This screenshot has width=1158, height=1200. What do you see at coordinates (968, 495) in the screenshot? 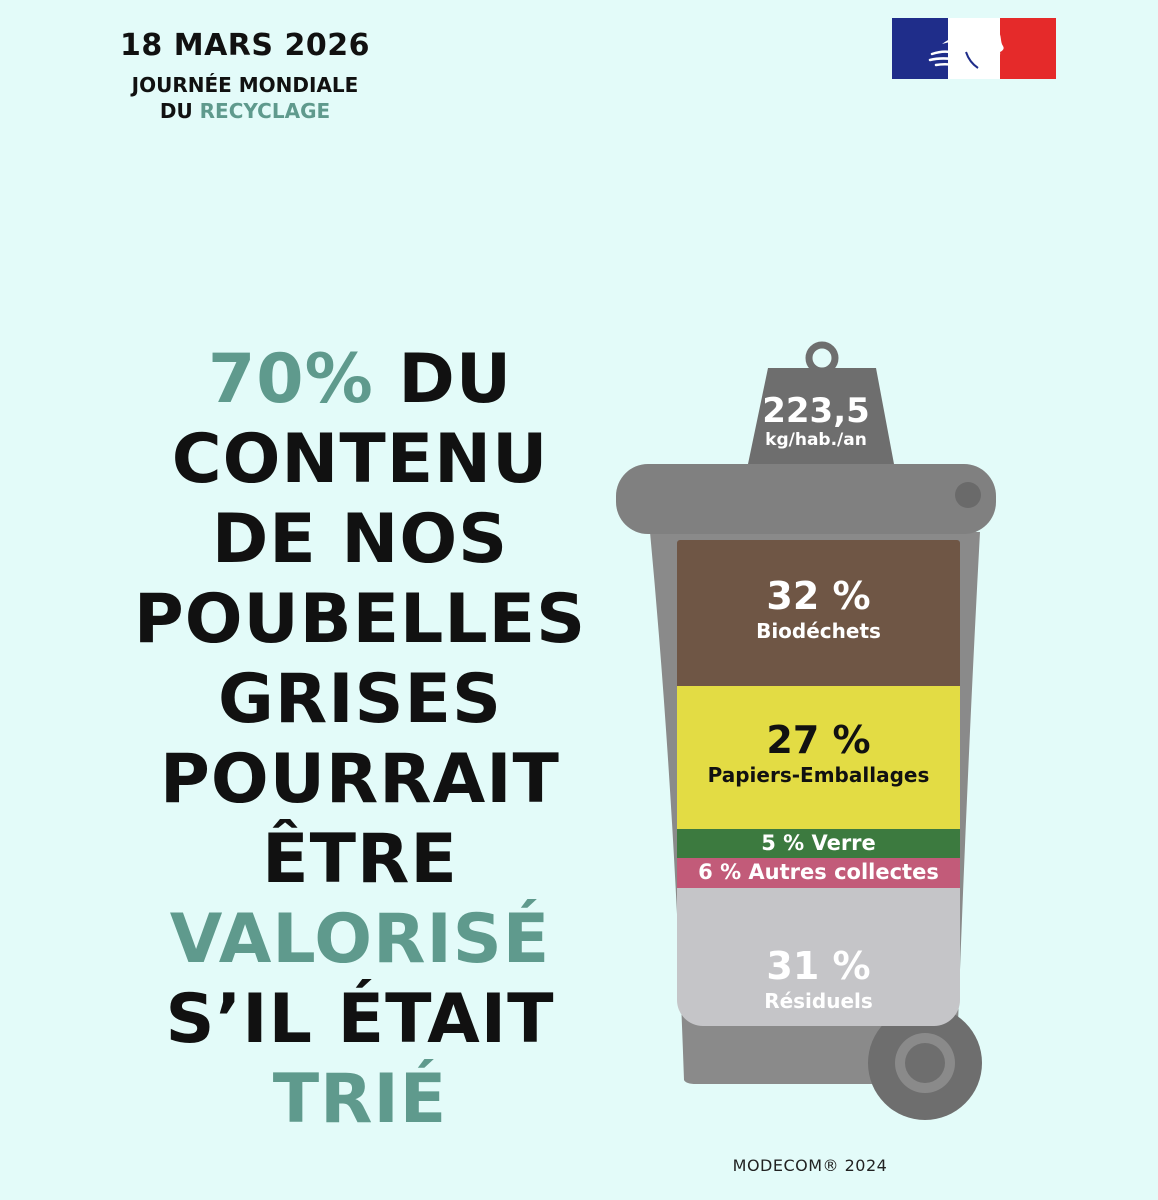
I see `lid-hinge` at bounding box center [968, 495].